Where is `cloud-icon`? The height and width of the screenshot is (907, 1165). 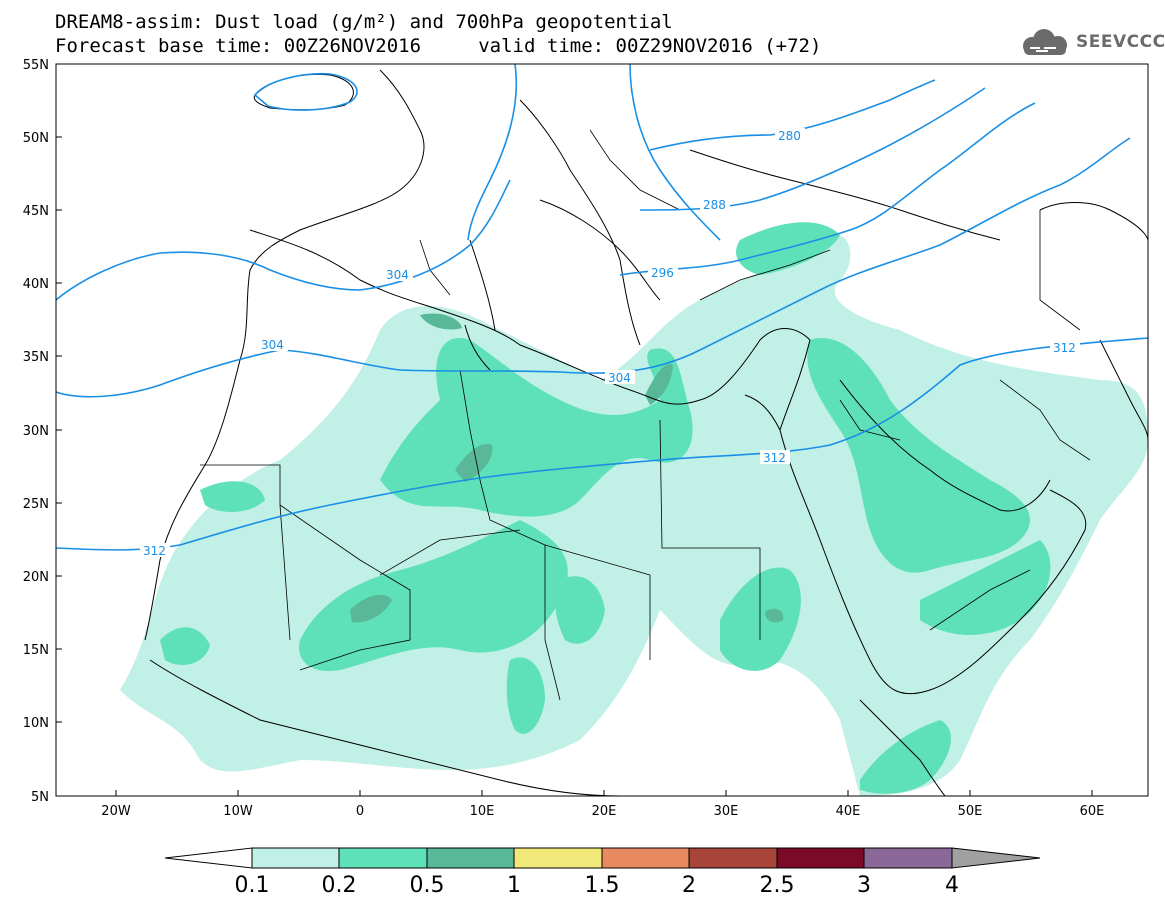
cloud-icon is located at coordinates (1045, 42).